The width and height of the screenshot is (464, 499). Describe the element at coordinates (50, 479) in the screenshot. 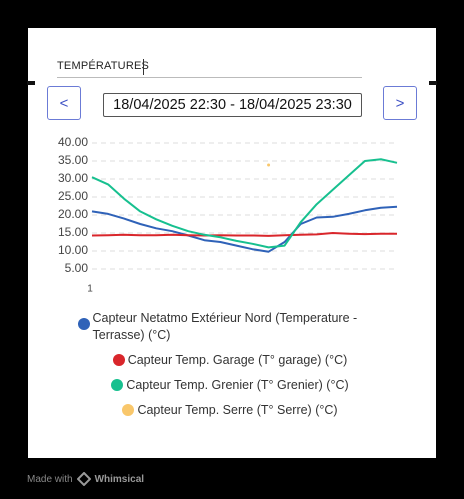

I see `made-with: Made with` at that location.